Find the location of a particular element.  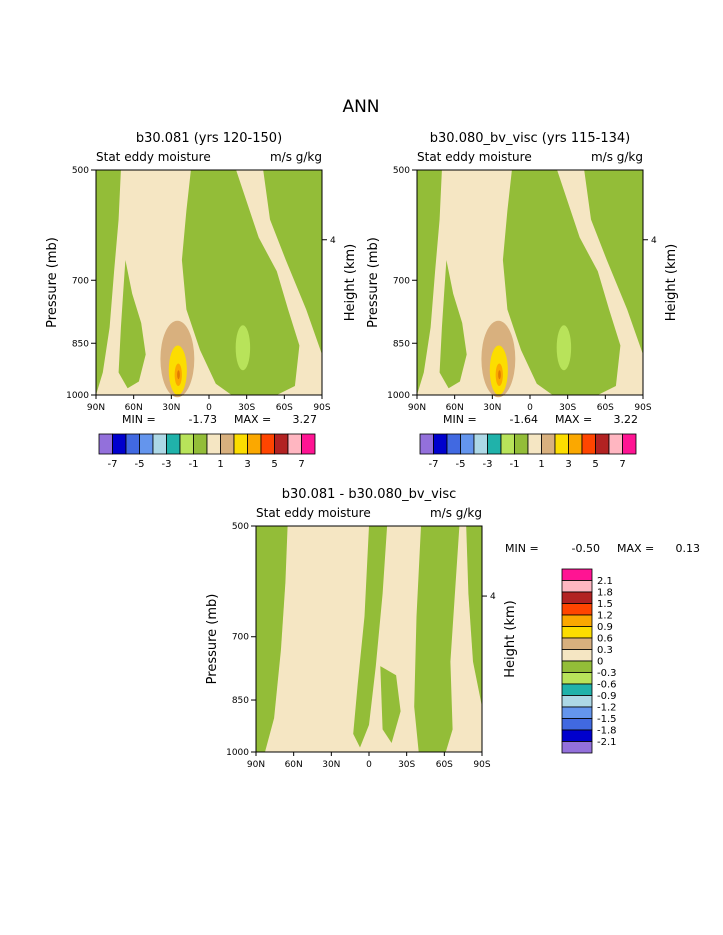

colorbar-label: -0.3 is located at coordinates (607, 673).